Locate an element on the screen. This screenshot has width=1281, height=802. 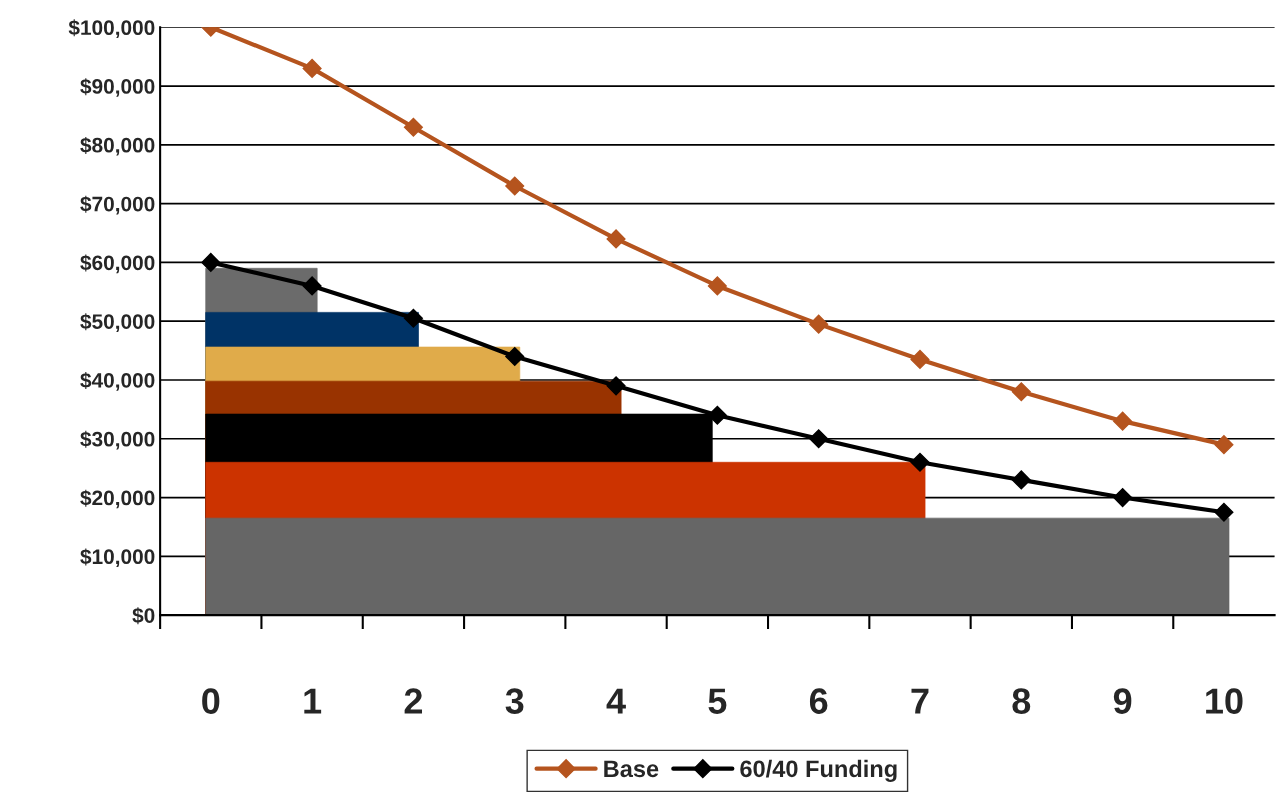
y-tick-label: $30,000 is located at coordinates (117, 440).